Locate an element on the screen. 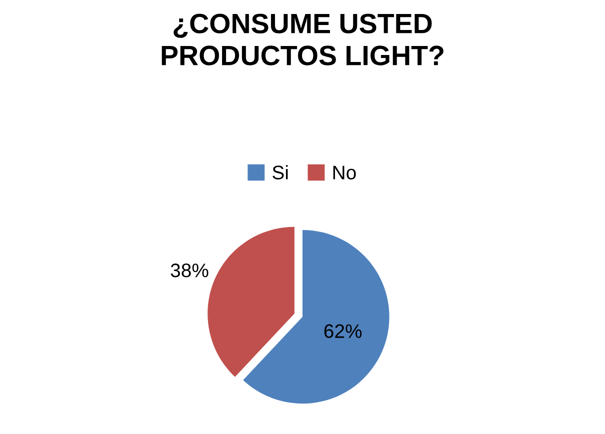 This screenshot has width=605, height=434. data-label: 62% is located at coordinates (343, 331).